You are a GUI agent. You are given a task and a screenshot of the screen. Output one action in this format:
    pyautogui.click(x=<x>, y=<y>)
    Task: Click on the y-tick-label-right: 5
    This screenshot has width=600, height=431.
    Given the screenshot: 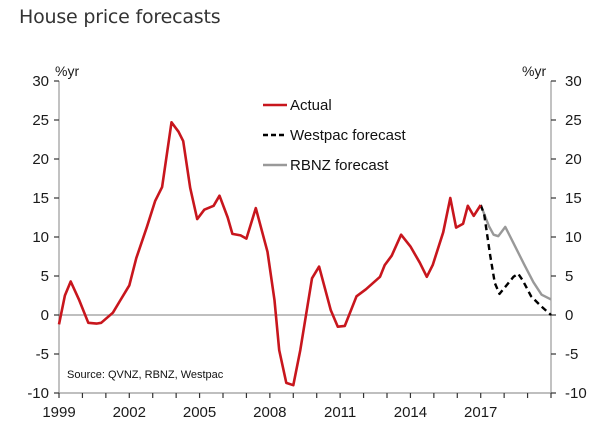 What is the action you would take?
    pyautogui.click(x=569, y=276)
    